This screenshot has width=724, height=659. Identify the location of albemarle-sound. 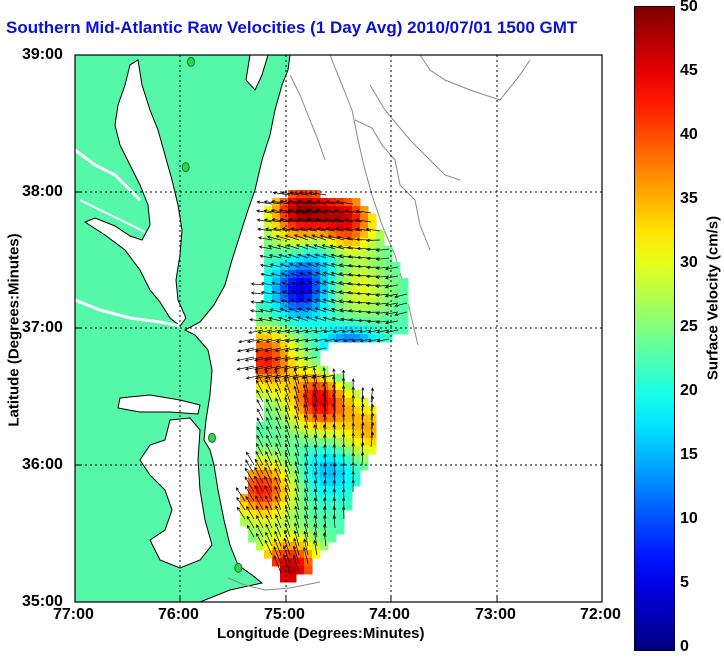
(159, 404).